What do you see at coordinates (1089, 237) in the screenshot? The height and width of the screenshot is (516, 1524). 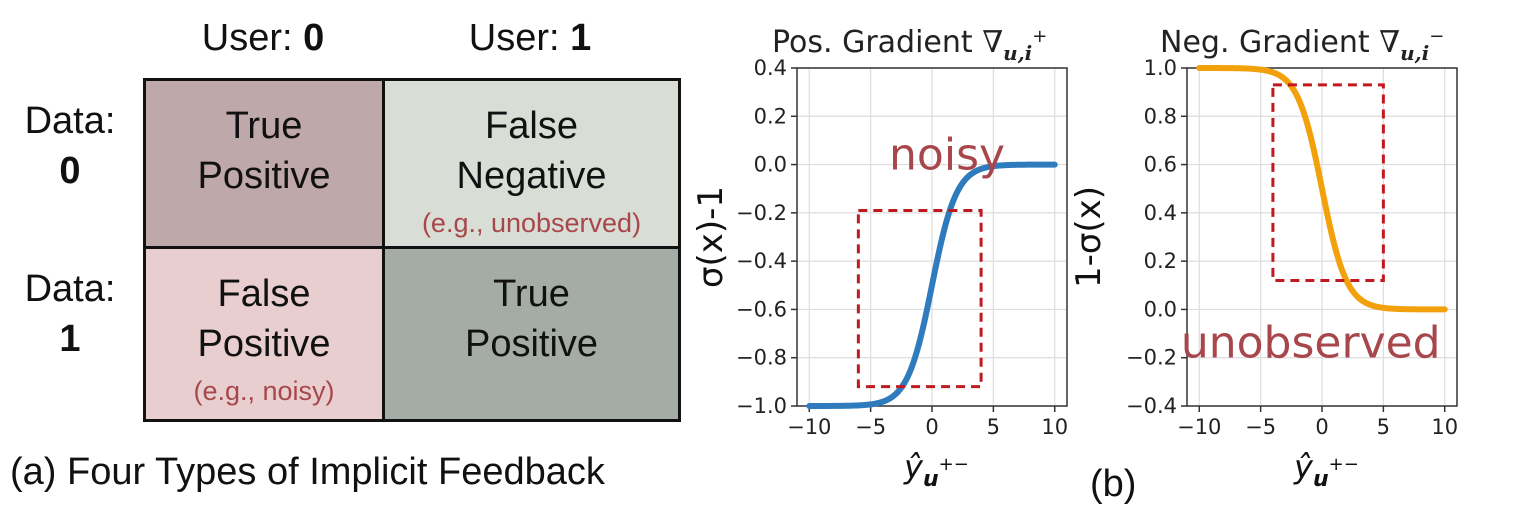 I see `y-axis-label: 1-σ(x)` at bounding box center [1089, 237].